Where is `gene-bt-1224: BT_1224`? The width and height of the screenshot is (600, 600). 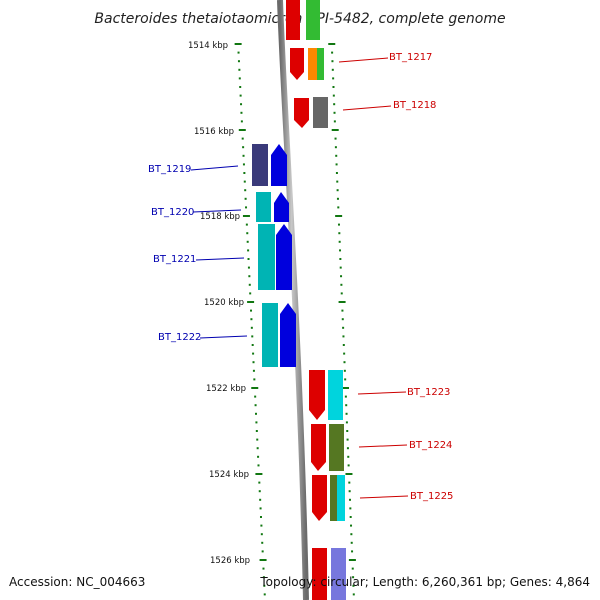 gene-bt-1224: BT_1224 is located at coordinates (381, 447).